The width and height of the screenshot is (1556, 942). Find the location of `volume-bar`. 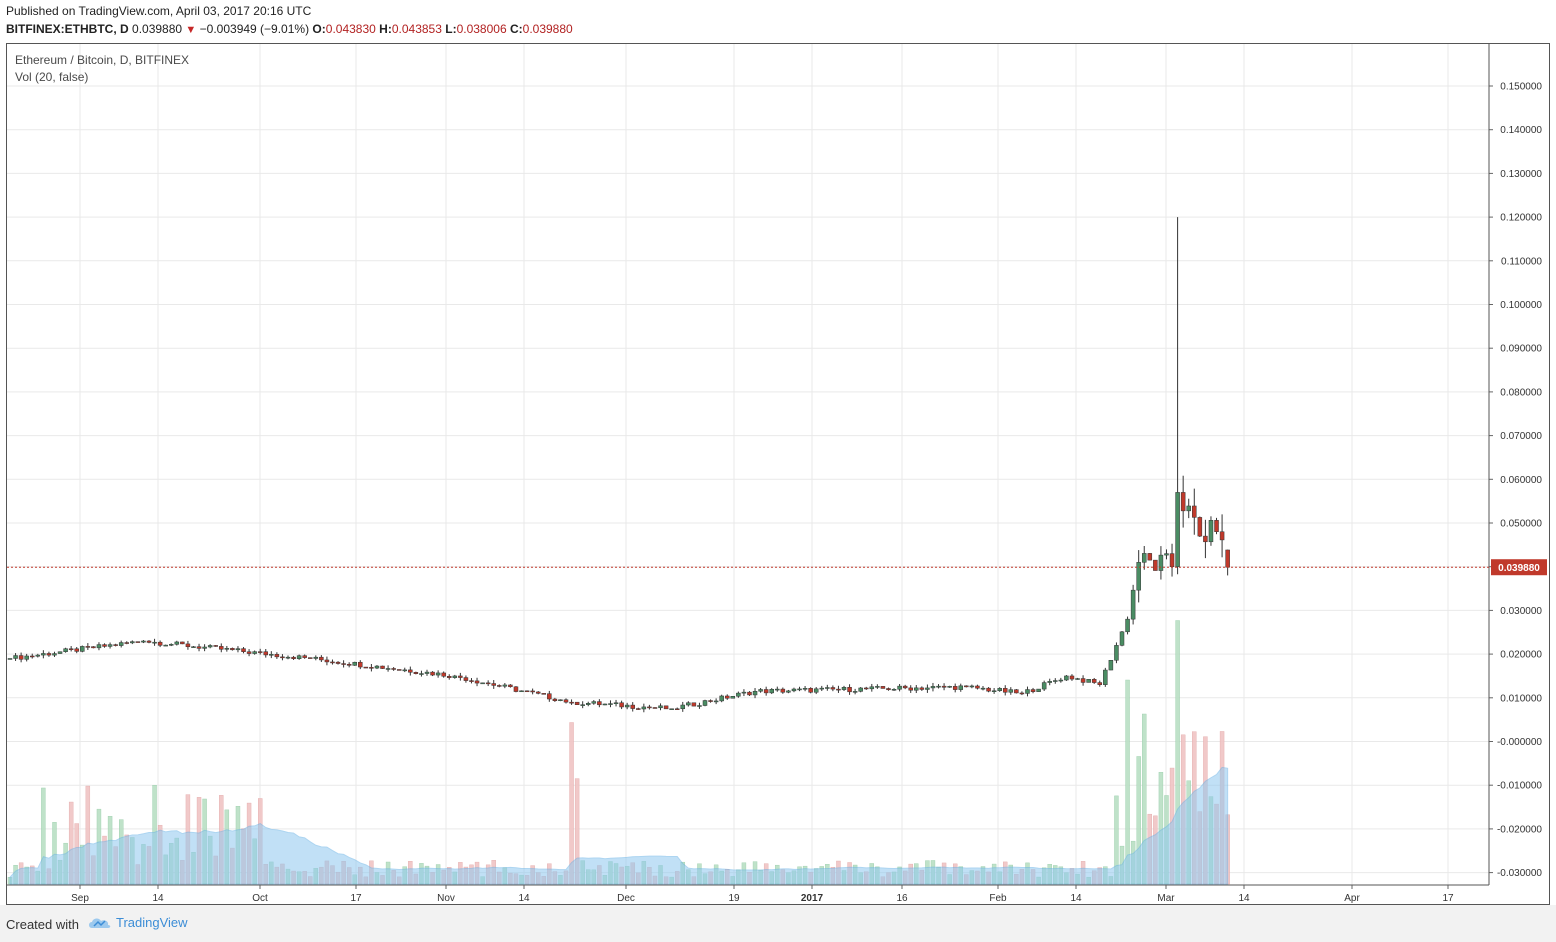

volume-bar is located at coordinates (1127, 782).